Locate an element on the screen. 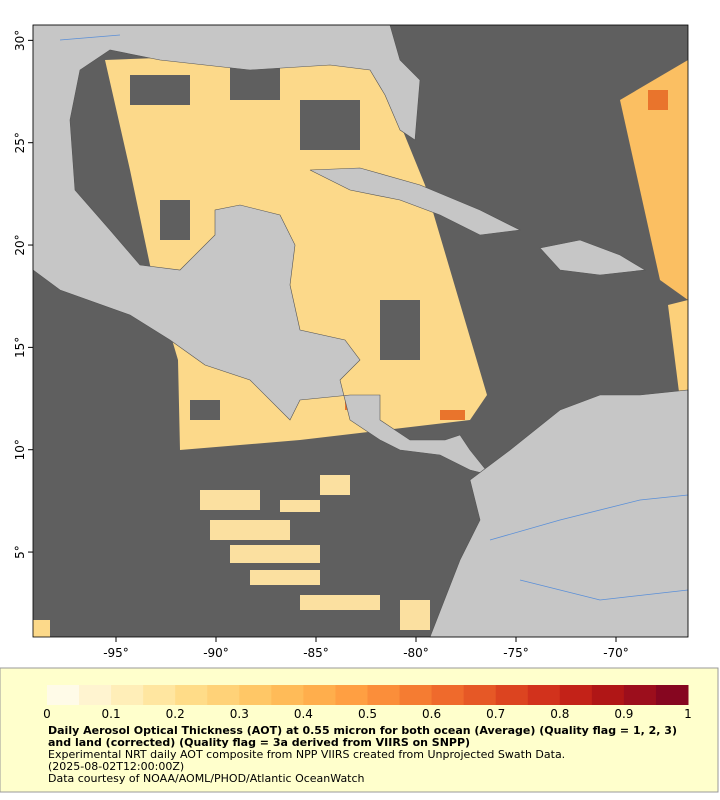 This screenshot has width=720, height=800. colorbar-tick-label: 0 is located at coordinates (47, 714).